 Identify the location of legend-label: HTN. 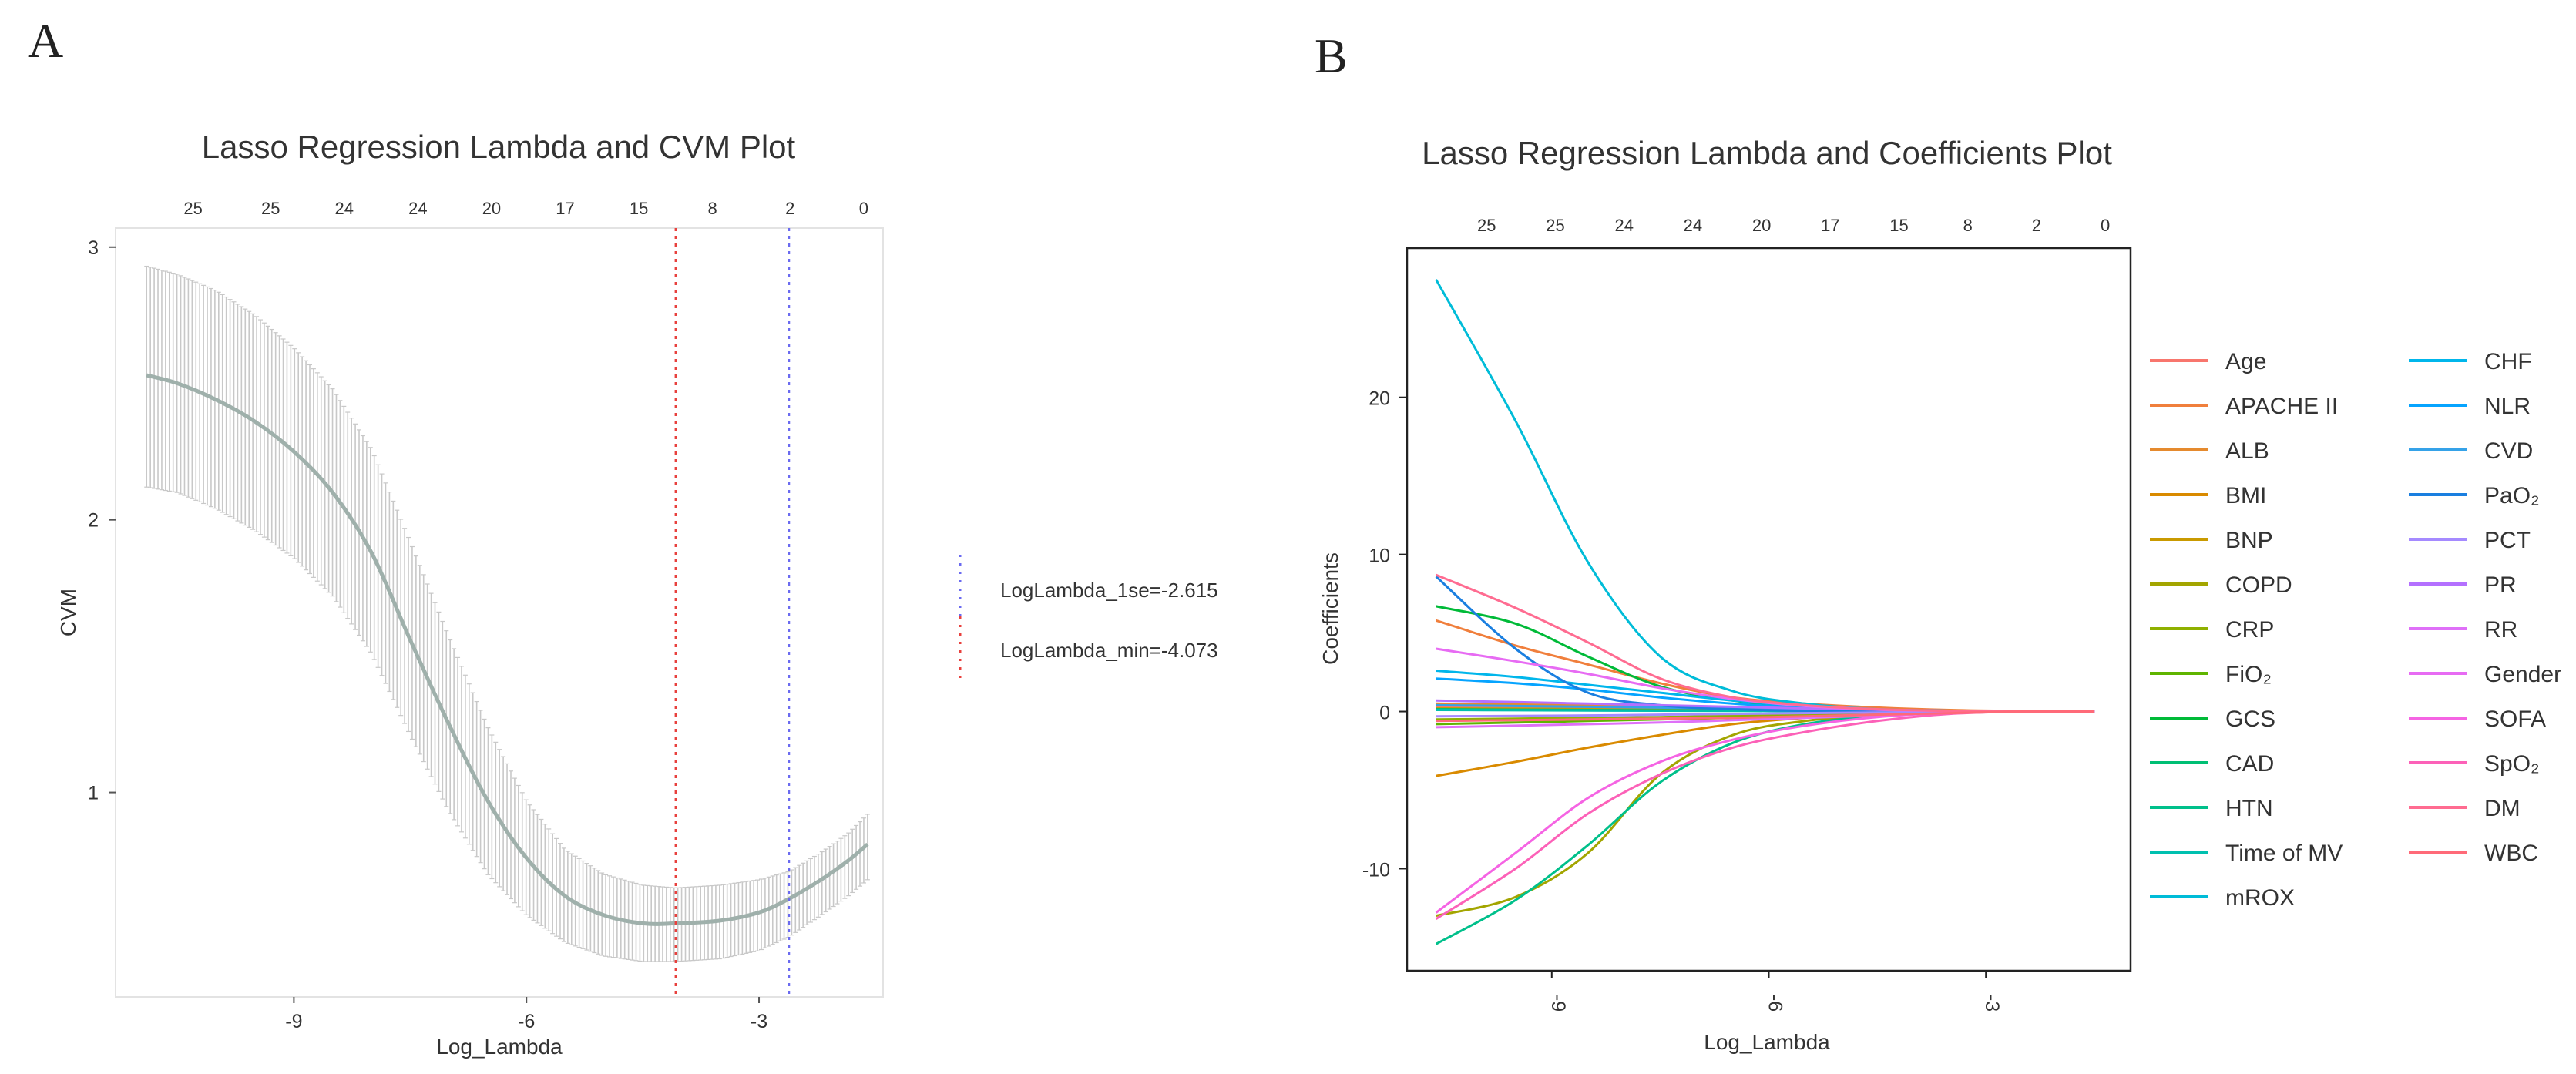
(2249, 808).